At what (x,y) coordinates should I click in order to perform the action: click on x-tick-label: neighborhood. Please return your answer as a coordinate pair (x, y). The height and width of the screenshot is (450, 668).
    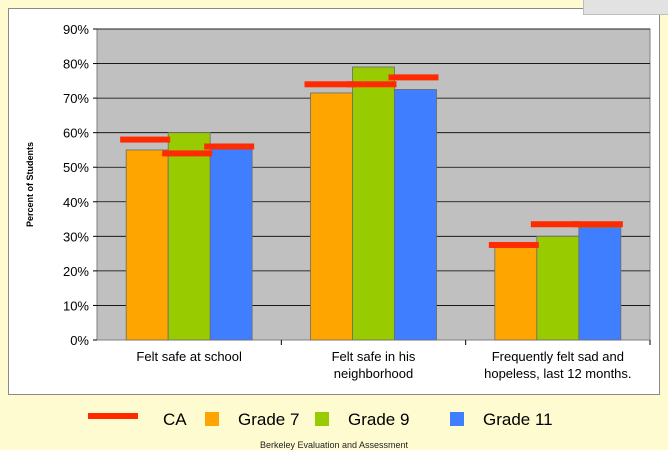
    Looking at the image, I should click on (374, 373).